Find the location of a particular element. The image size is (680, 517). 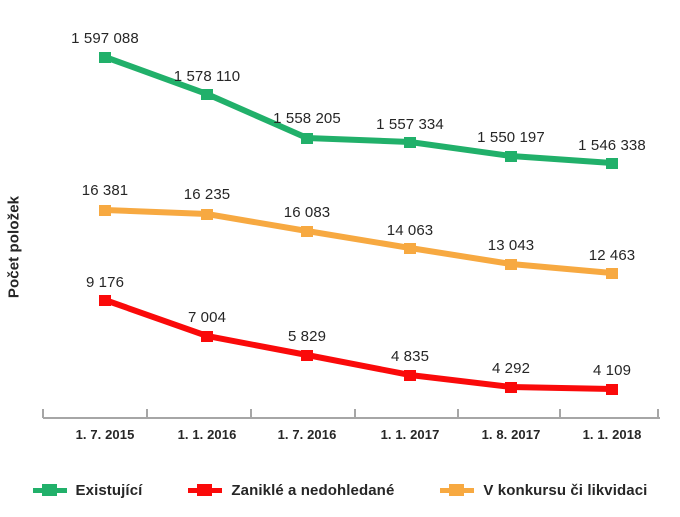

legend-item-existujici: Existující is located at coordinates (87, 490).